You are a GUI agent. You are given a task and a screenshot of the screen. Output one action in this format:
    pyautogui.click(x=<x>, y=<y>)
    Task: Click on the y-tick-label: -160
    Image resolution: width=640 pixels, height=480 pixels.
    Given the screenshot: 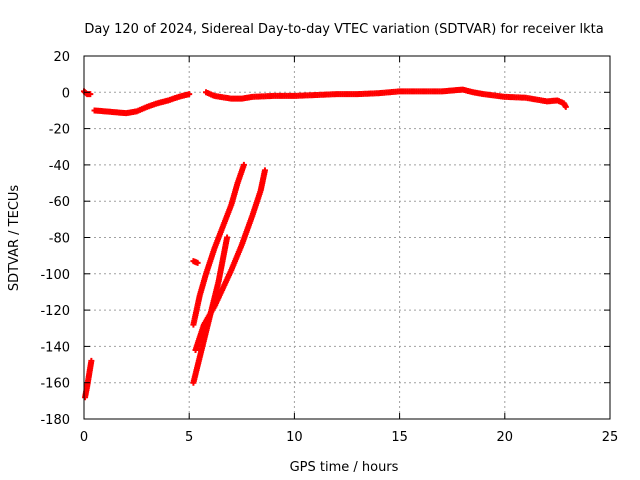 What is the action you would take?
    pyautogui.click(x=55, y=384)
    